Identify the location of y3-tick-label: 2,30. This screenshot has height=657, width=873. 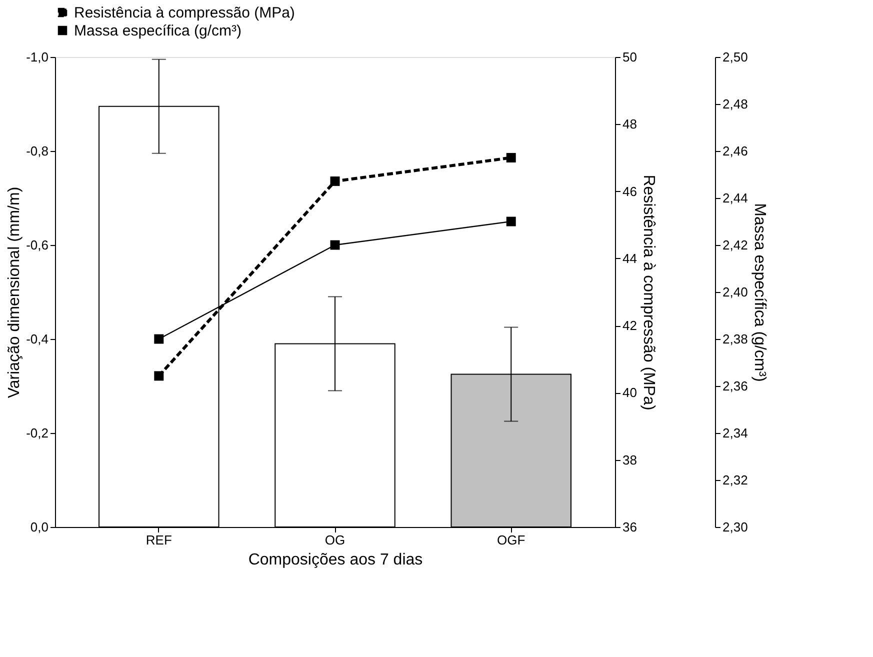
(735, 527).